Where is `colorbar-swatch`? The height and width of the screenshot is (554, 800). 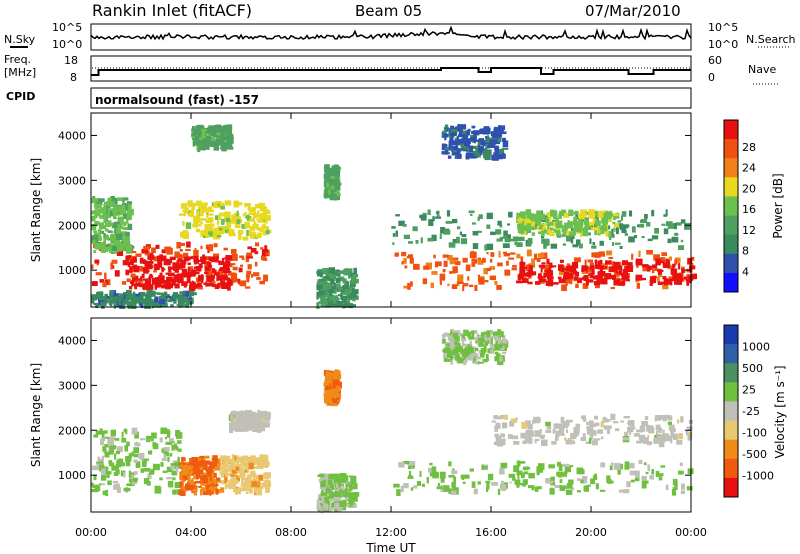 colorbar-swatch is located at coordinates (731, 168).